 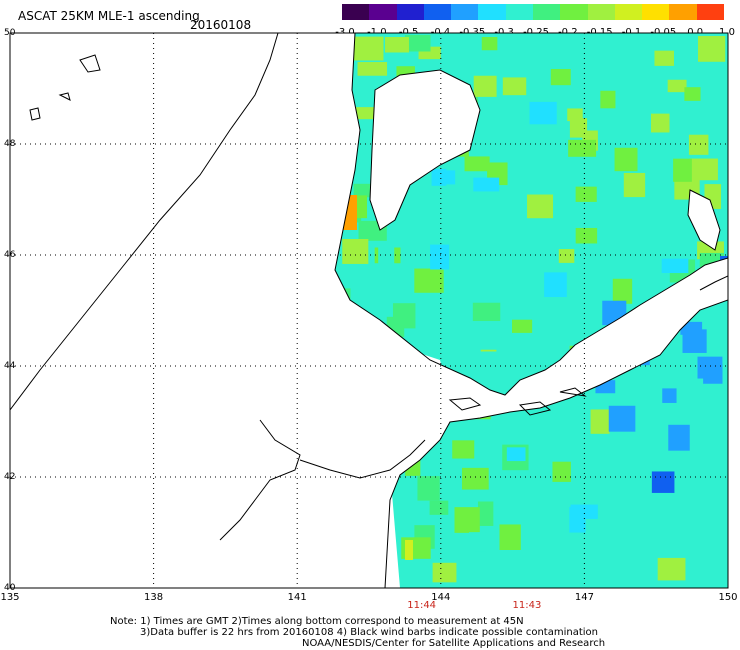 What do you see at coordinates (527, 605) in the screenshot?
I see `pass-time-label: 11:43` at bounding box center [527, 605].